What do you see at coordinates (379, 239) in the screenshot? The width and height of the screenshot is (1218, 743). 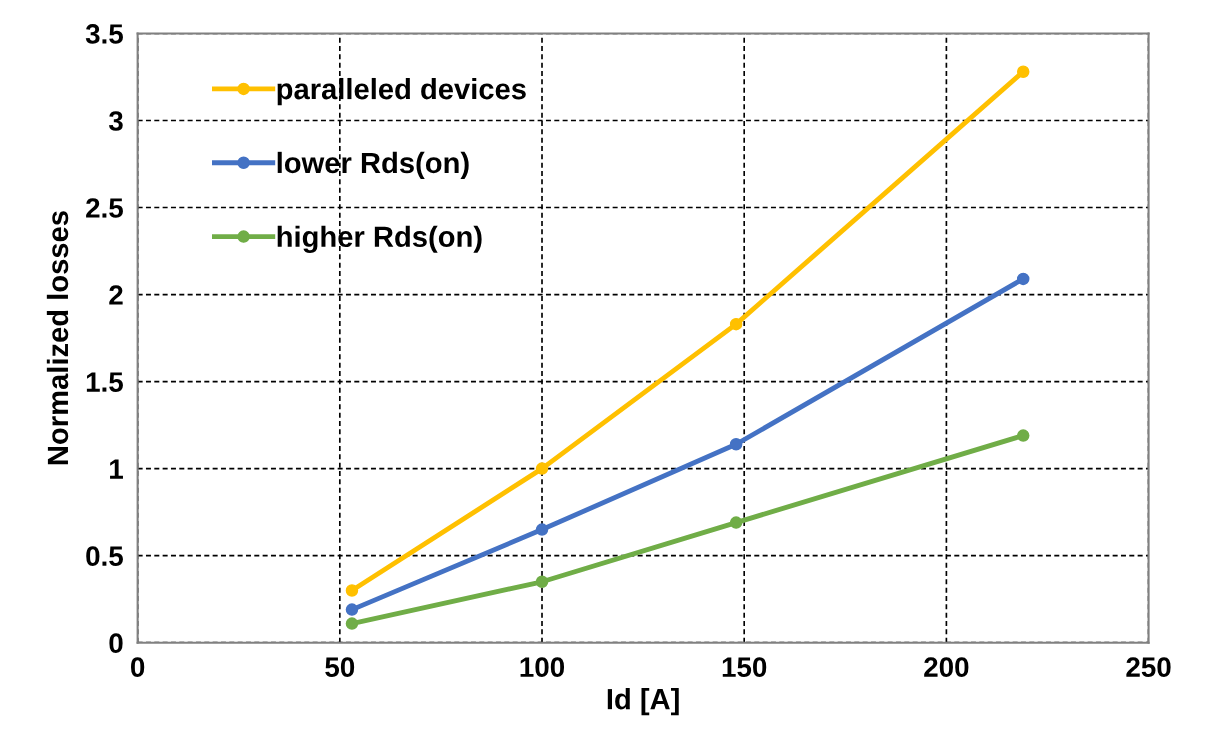 I see `legend-label: higher Rds(on)` at bounding box center [379, 239].